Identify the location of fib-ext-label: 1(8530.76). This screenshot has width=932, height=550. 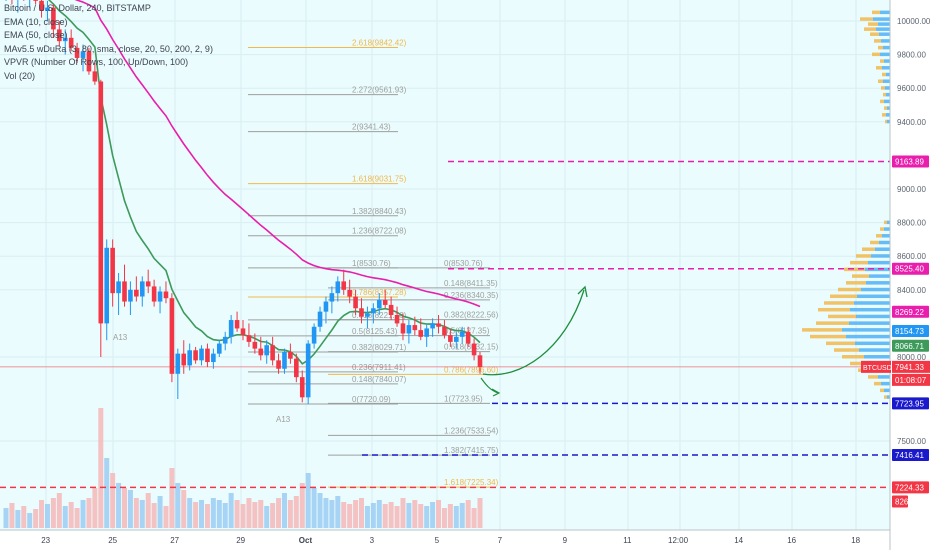
(371, 263).